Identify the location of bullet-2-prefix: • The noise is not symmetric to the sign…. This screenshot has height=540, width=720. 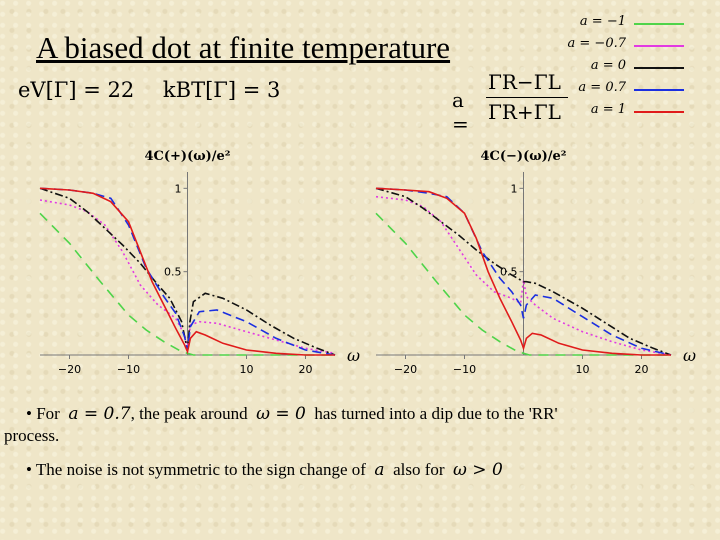
(196, 469).